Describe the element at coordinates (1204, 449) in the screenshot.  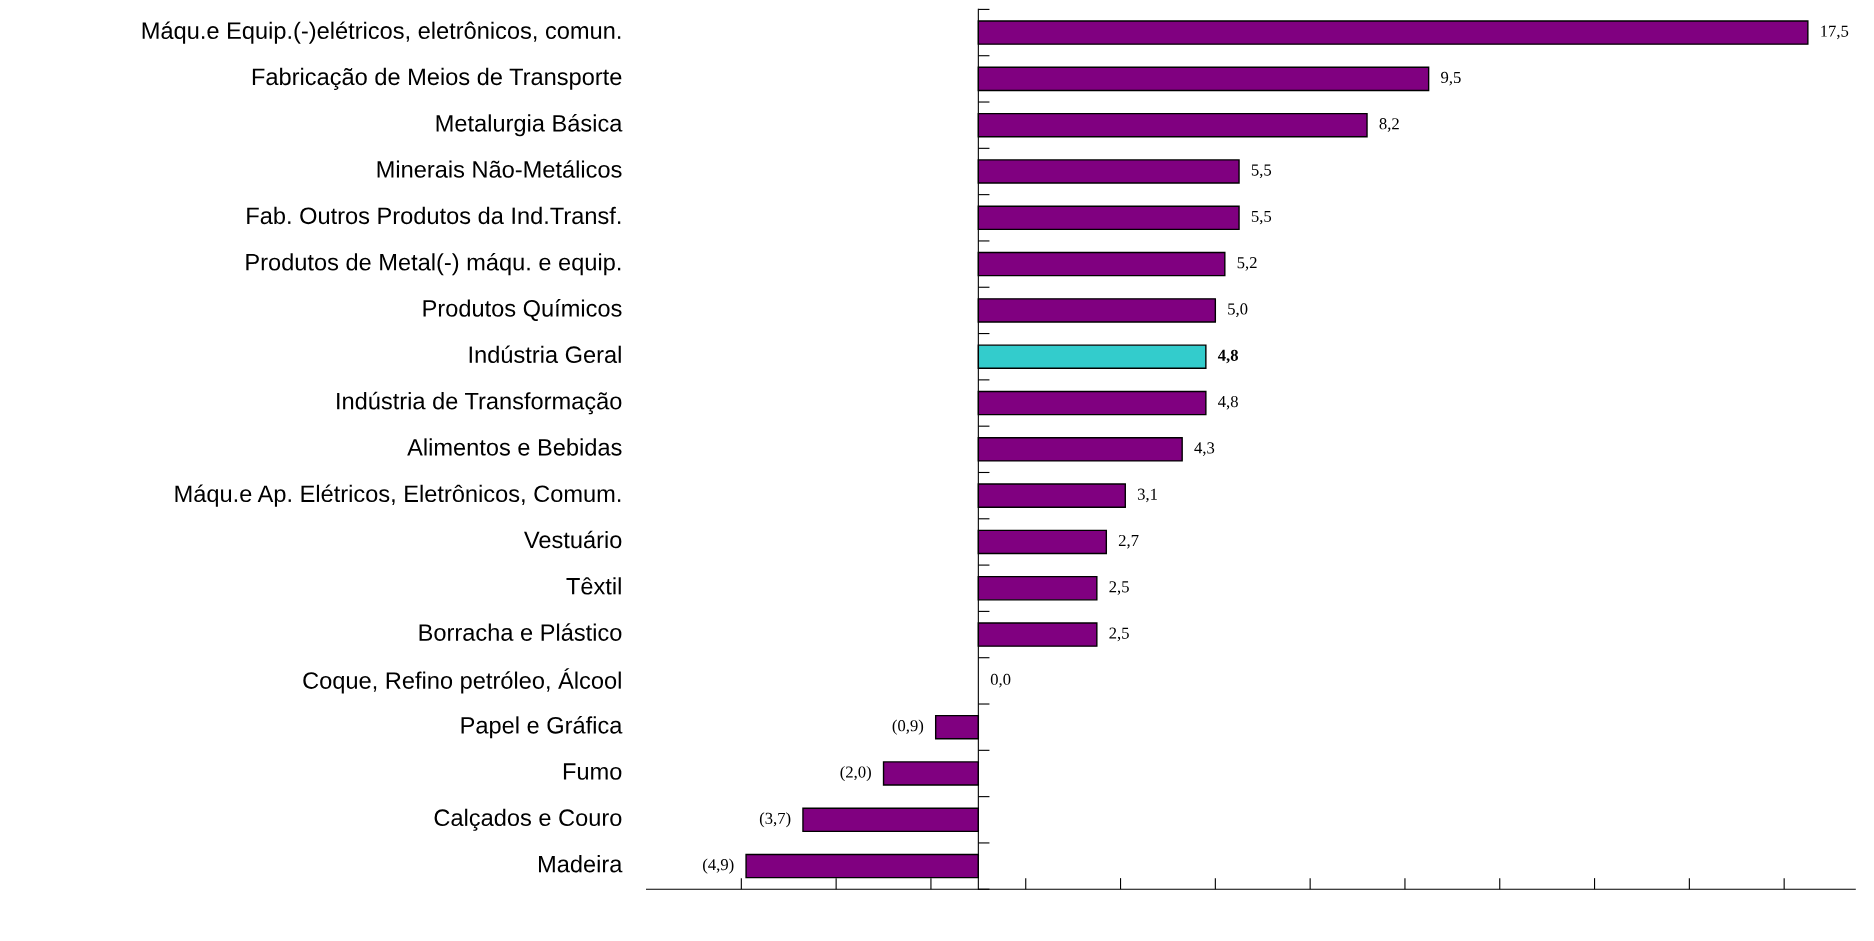
I see `data-label: 4,3` at that location.